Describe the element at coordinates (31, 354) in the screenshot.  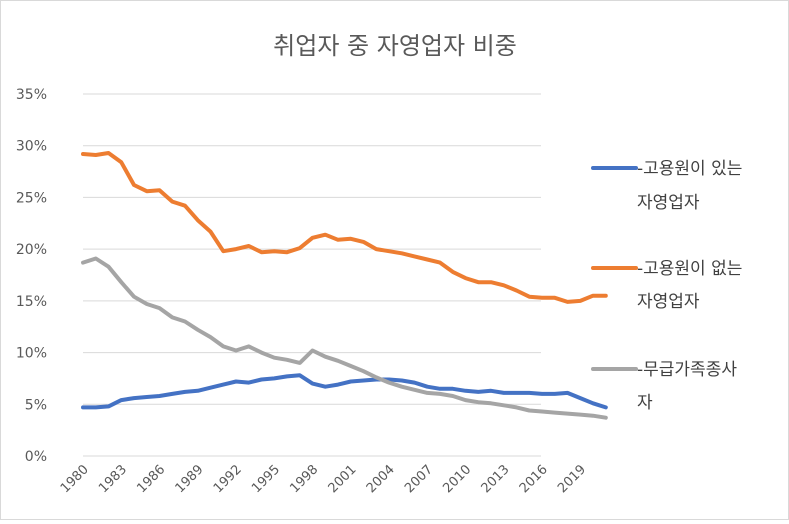
I see `y-tick-label: 10%` at that location.